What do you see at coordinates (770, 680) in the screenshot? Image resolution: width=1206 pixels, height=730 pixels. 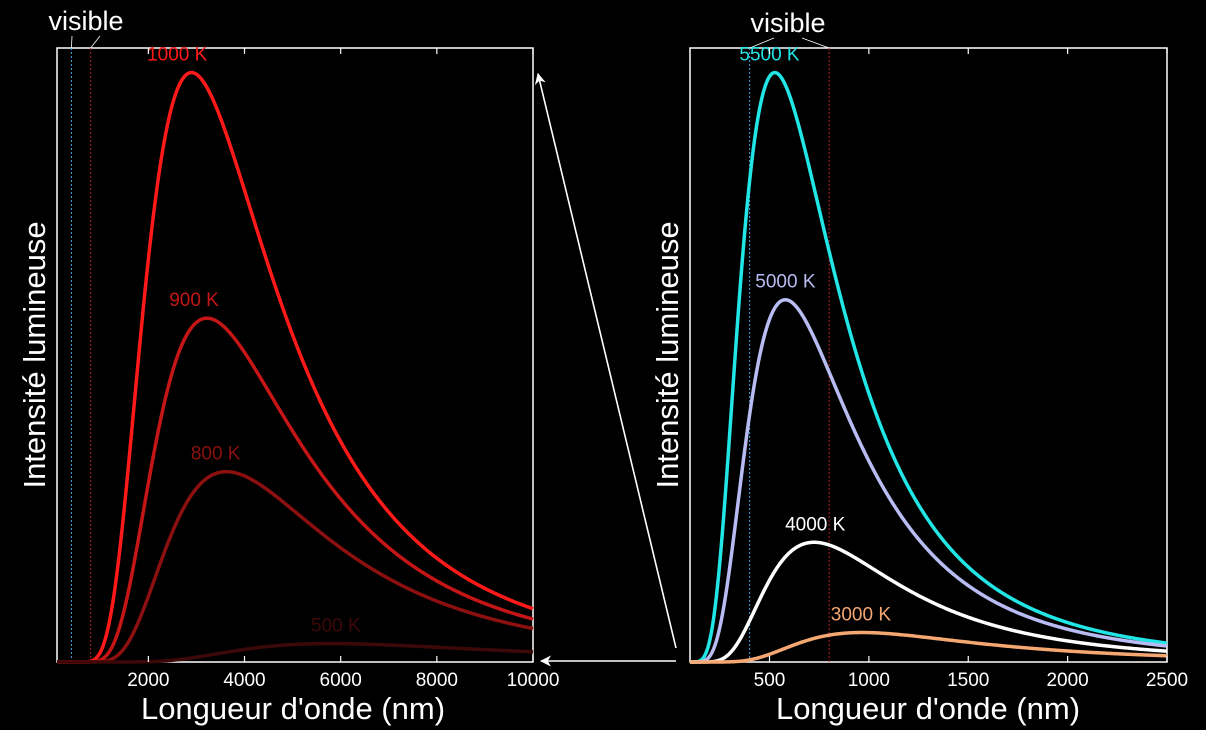 I see `x-tick-label: 500` at bounding box center [770, 680].